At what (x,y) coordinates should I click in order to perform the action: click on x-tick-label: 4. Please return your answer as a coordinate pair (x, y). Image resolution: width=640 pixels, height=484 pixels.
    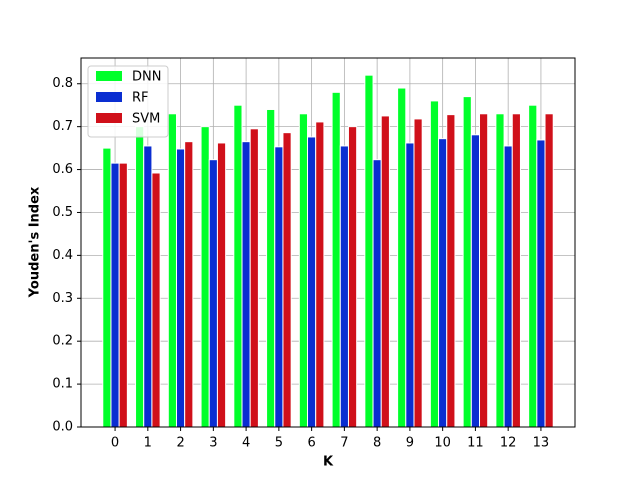
    Looking at the image, I should click on (246, 443).